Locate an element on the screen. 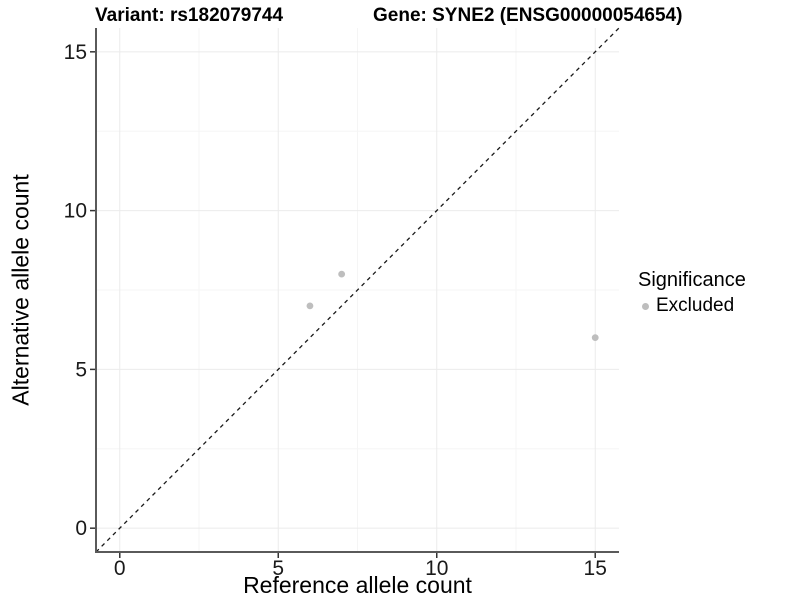 The width and height of the screenshot is (800, 600). legend-title: Significance is located at coordinates (692, 280).